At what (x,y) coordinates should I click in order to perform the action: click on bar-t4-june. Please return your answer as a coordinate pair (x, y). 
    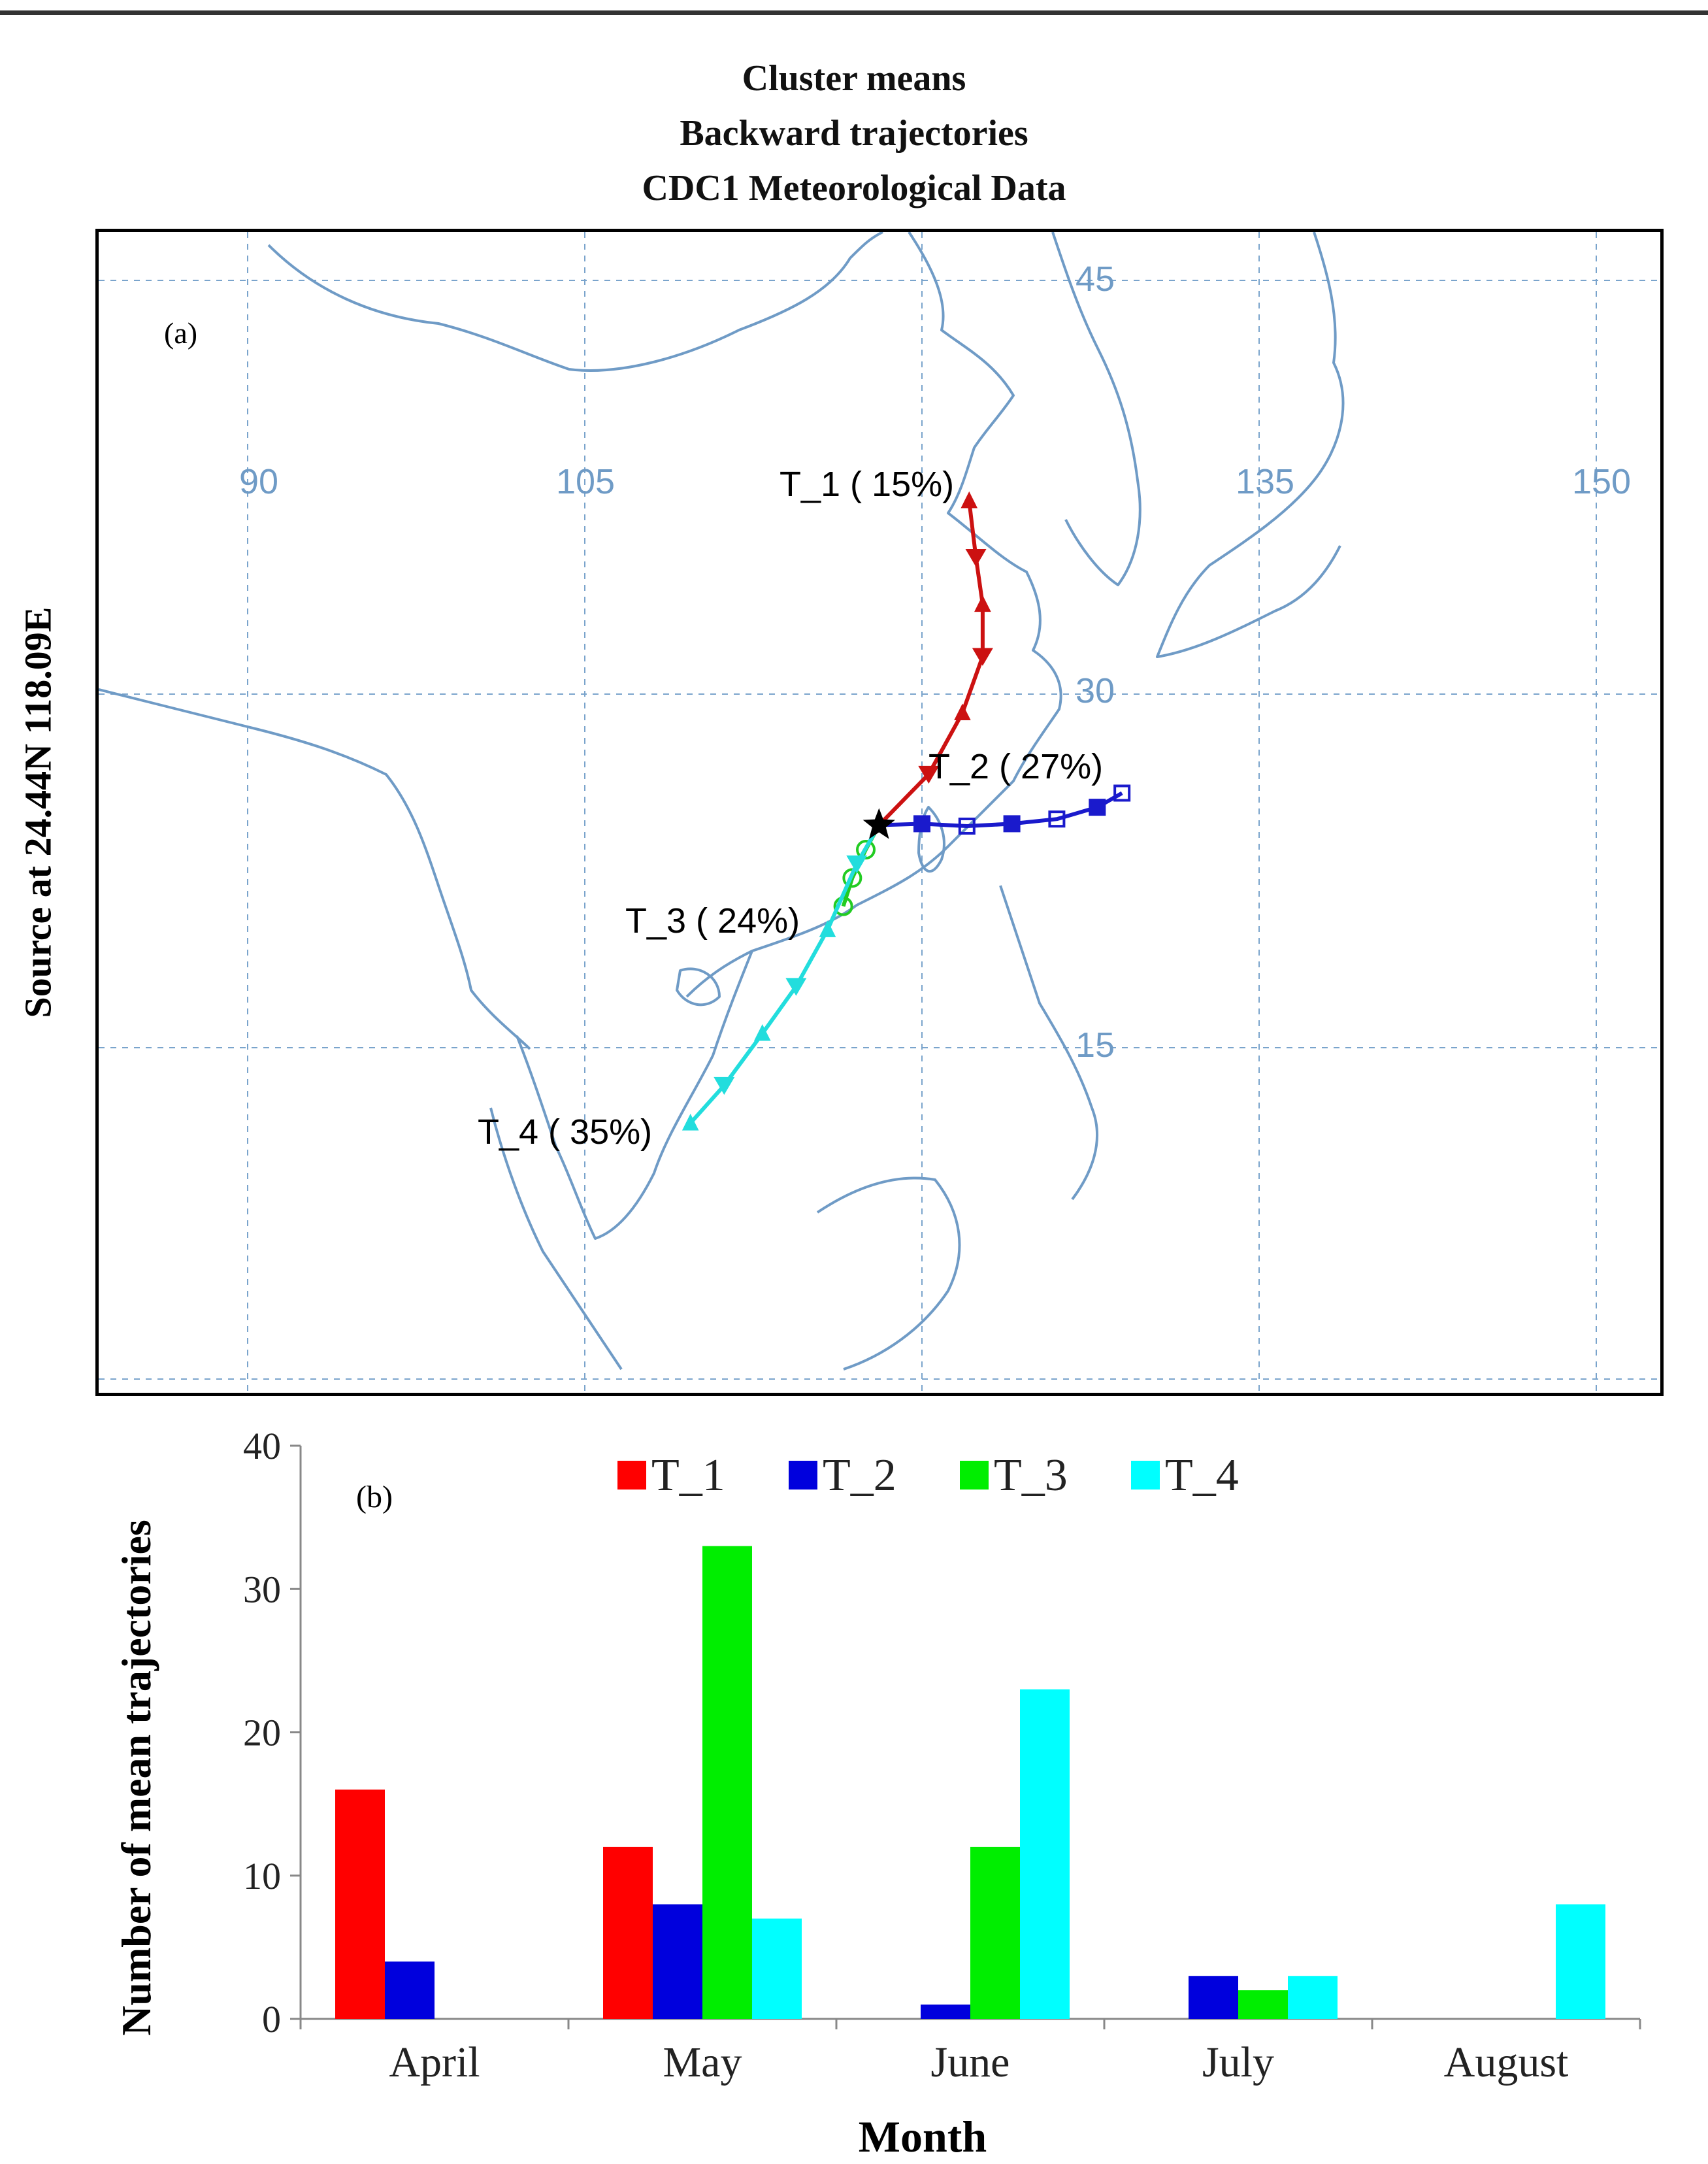
    Looking at the image, I should click on (1045, 1854).